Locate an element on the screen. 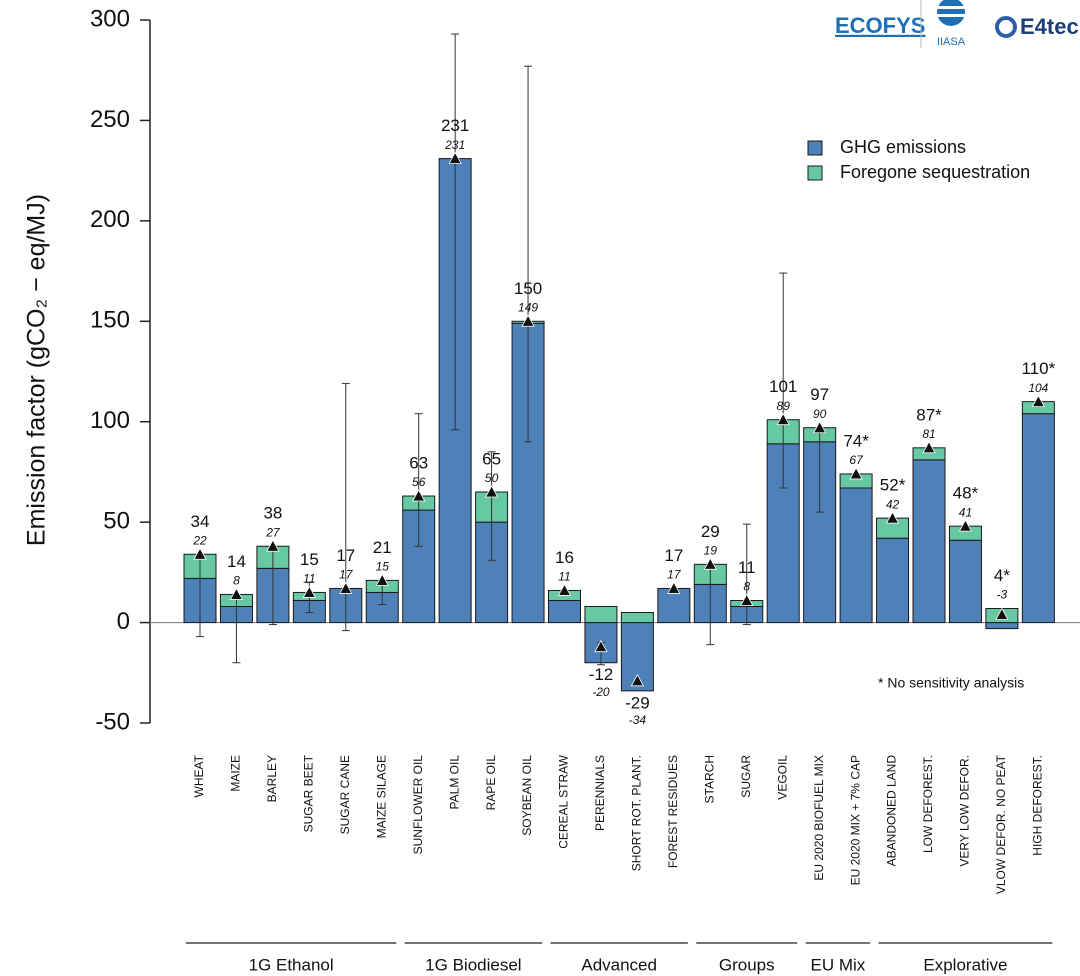 This screenshot has height=976, width=1080. total-label: 38 is located at coordinates (272, 513).